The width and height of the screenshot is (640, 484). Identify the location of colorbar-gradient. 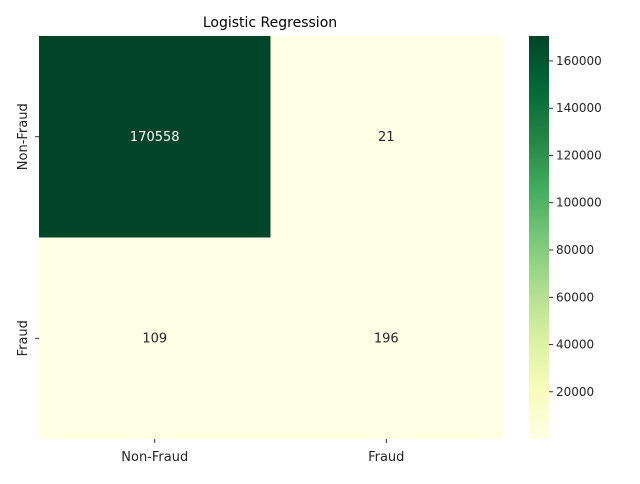
(539, 237).